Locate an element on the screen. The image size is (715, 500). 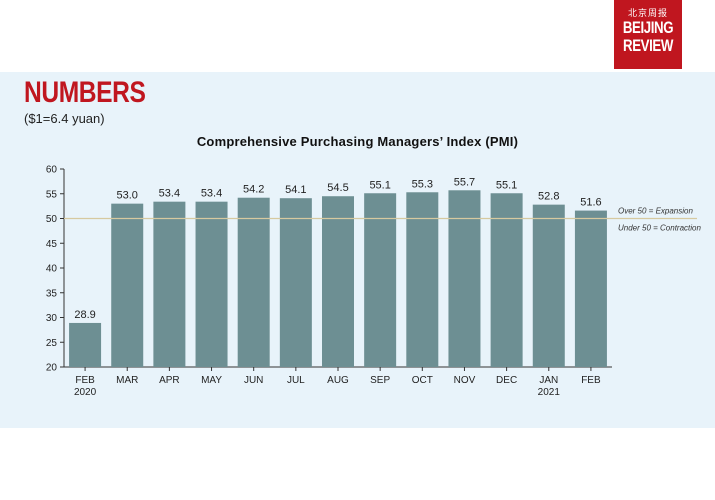
x-tick-label: MAY is located at coordinates (211, 380).